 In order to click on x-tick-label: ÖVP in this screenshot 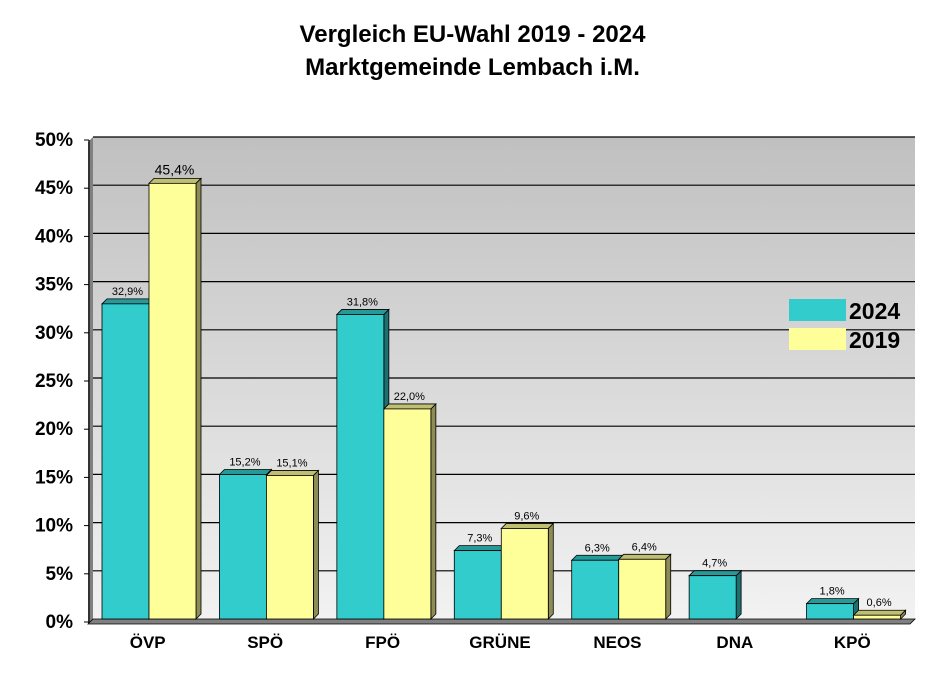, I will do `click(148, 642)`.